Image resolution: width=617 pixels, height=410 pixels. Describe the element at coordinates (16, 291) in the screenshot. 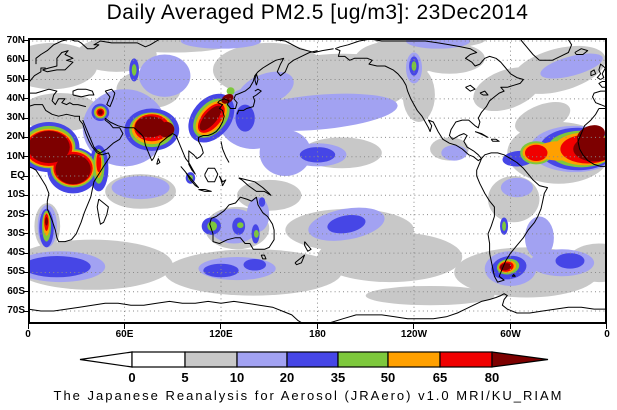

I see `lat-tick-label: 60S` at that location.